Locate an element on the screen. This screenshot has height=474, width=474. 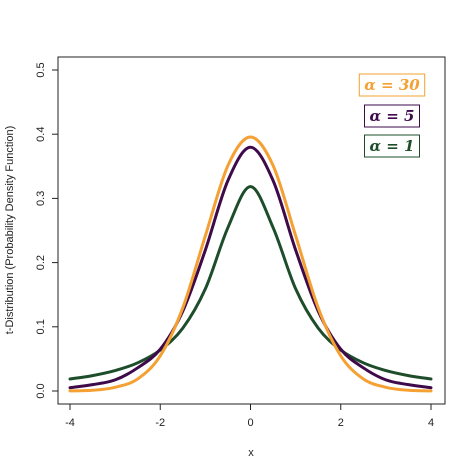
legend-label: α = 1 is located at coordinates (392, 146).